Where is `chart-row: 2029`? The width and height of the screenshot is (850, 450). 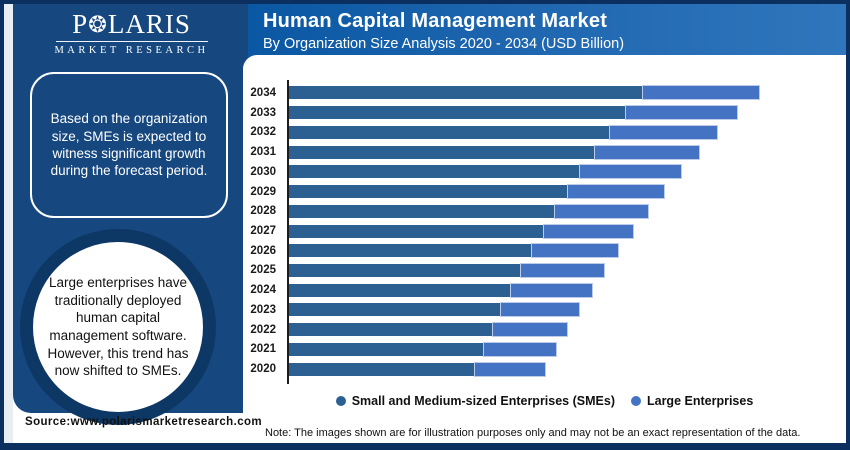
chart-row: 2029 is located at coordinates (544, 192).